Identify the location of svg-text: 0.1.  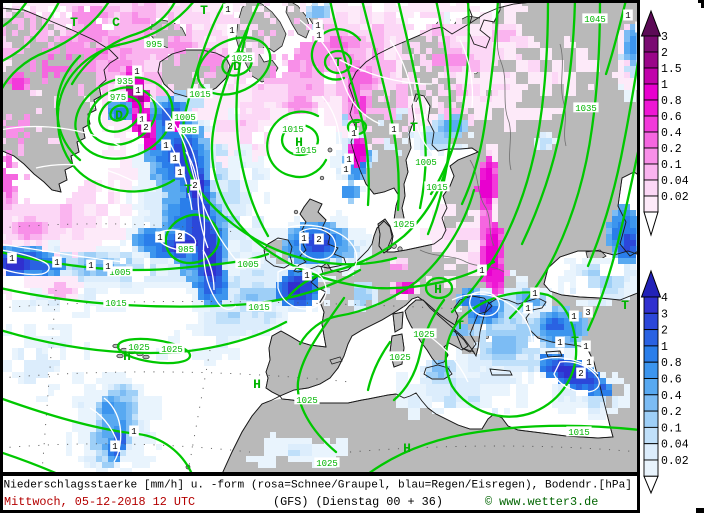
(671, 165).